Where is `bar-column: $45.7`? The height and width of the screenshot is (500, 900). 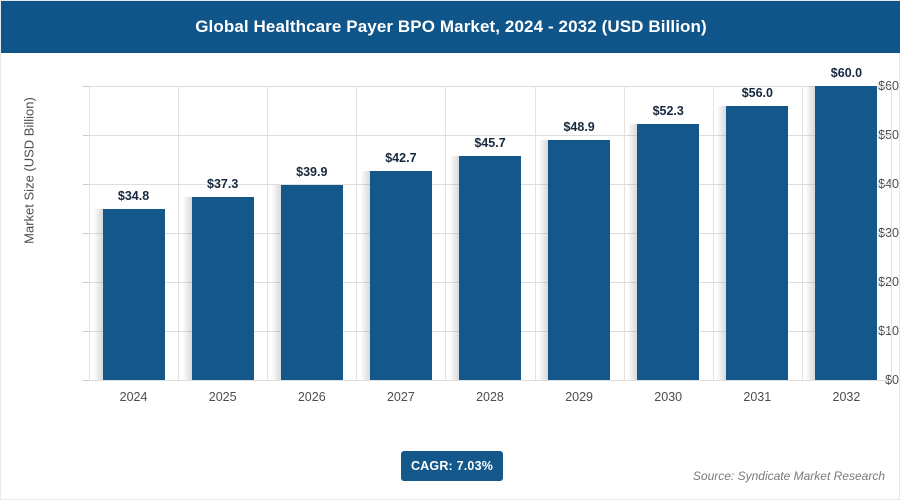
bar-column: $45.7 is located at coordinates (485, 233).